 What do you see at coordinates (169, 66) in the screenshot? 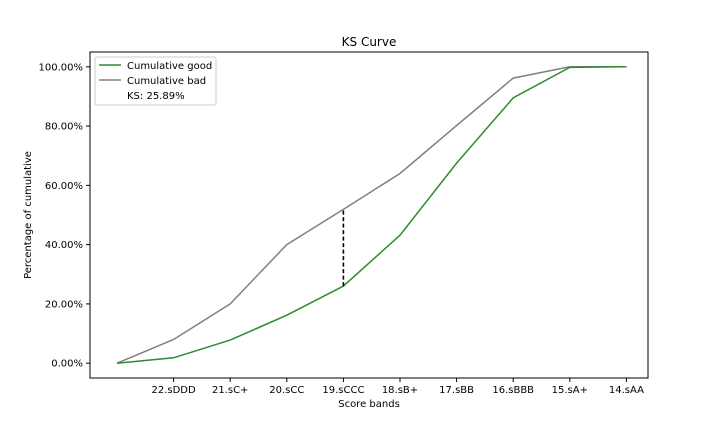
I see `legend-label-good: Cumulative good` at bounding box center [169, 66].